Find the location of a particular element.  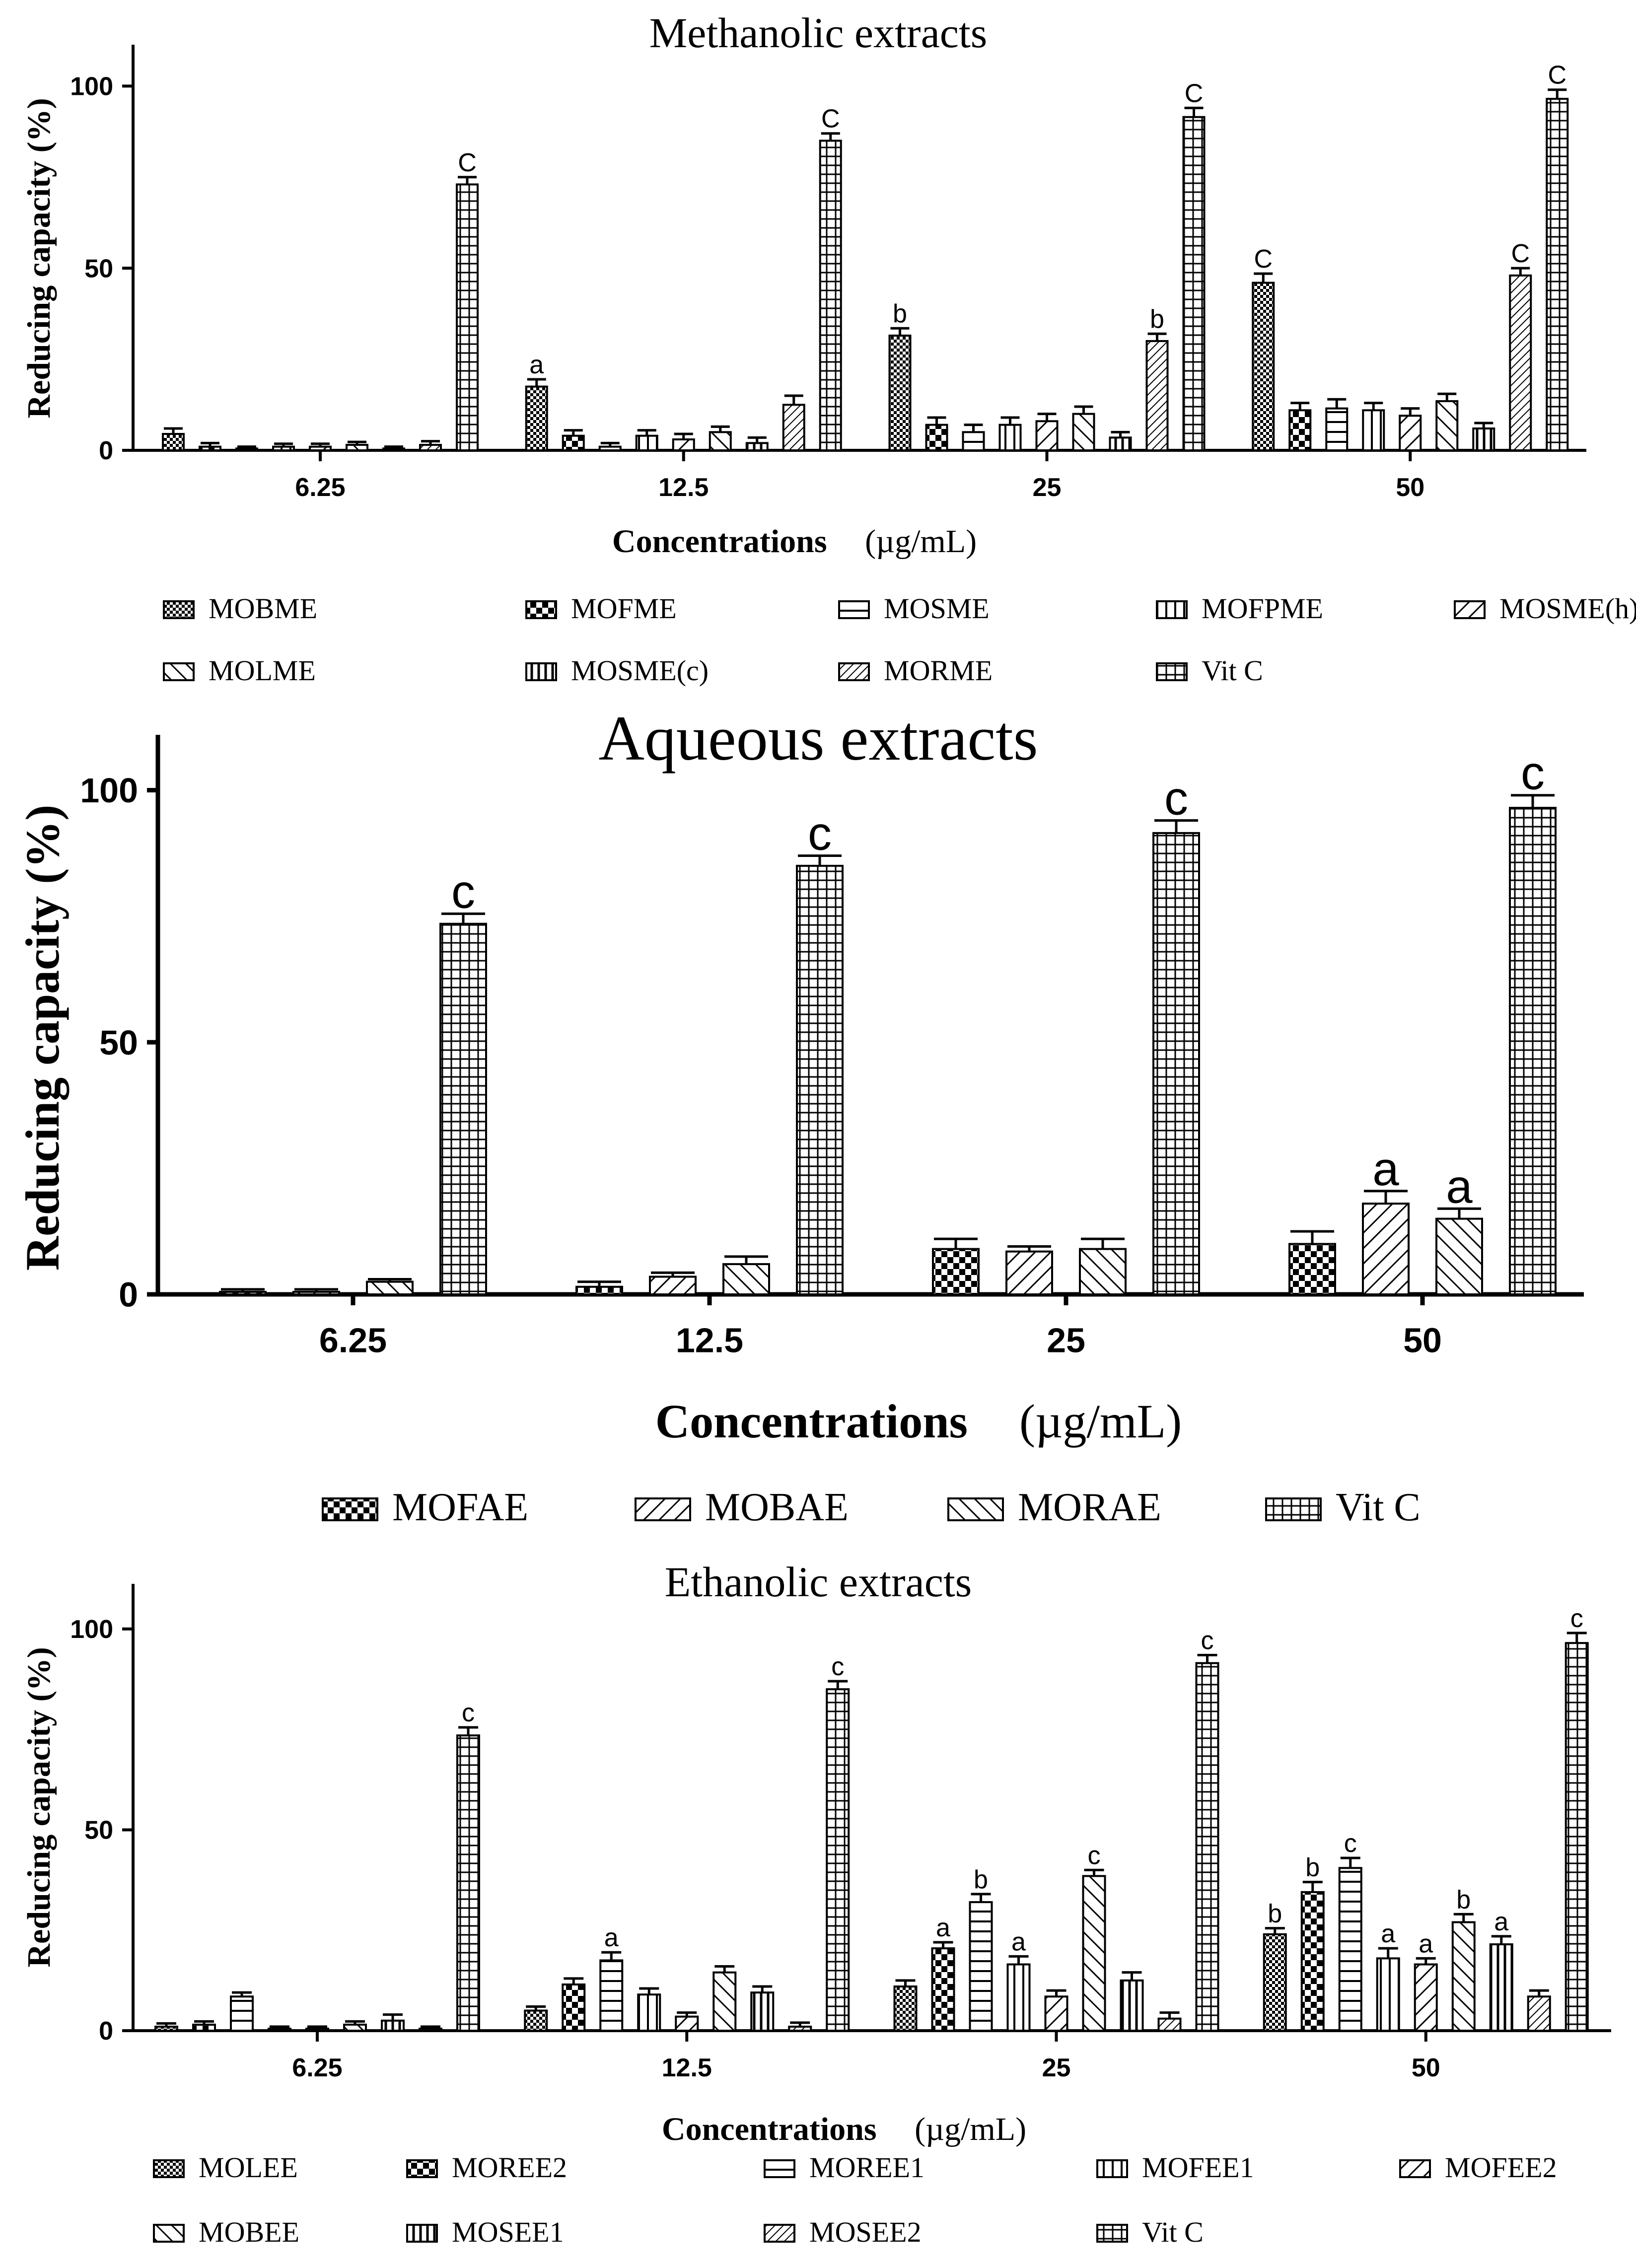

bar-mofae-6.25 is located at coordinates (243, 1292).